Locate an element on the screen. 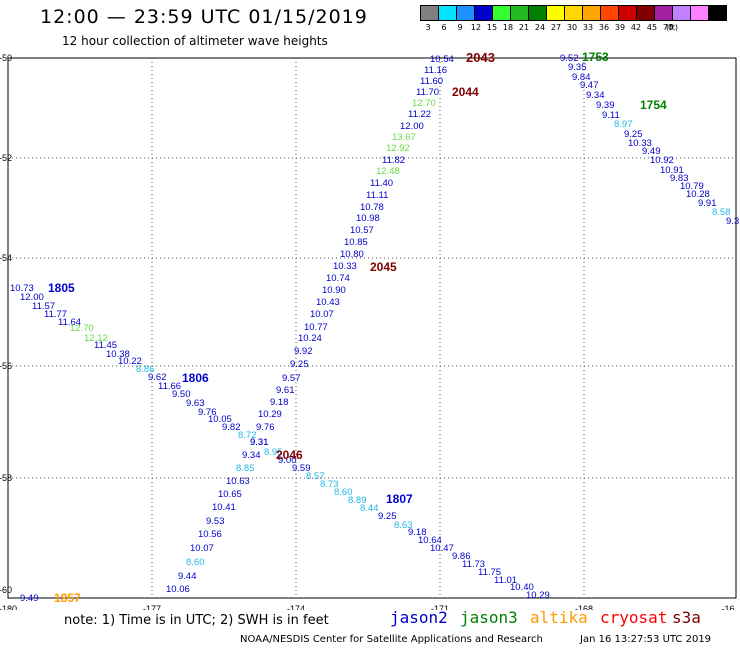  lon-tick-label: -168 is located at coordinates (584, 607).